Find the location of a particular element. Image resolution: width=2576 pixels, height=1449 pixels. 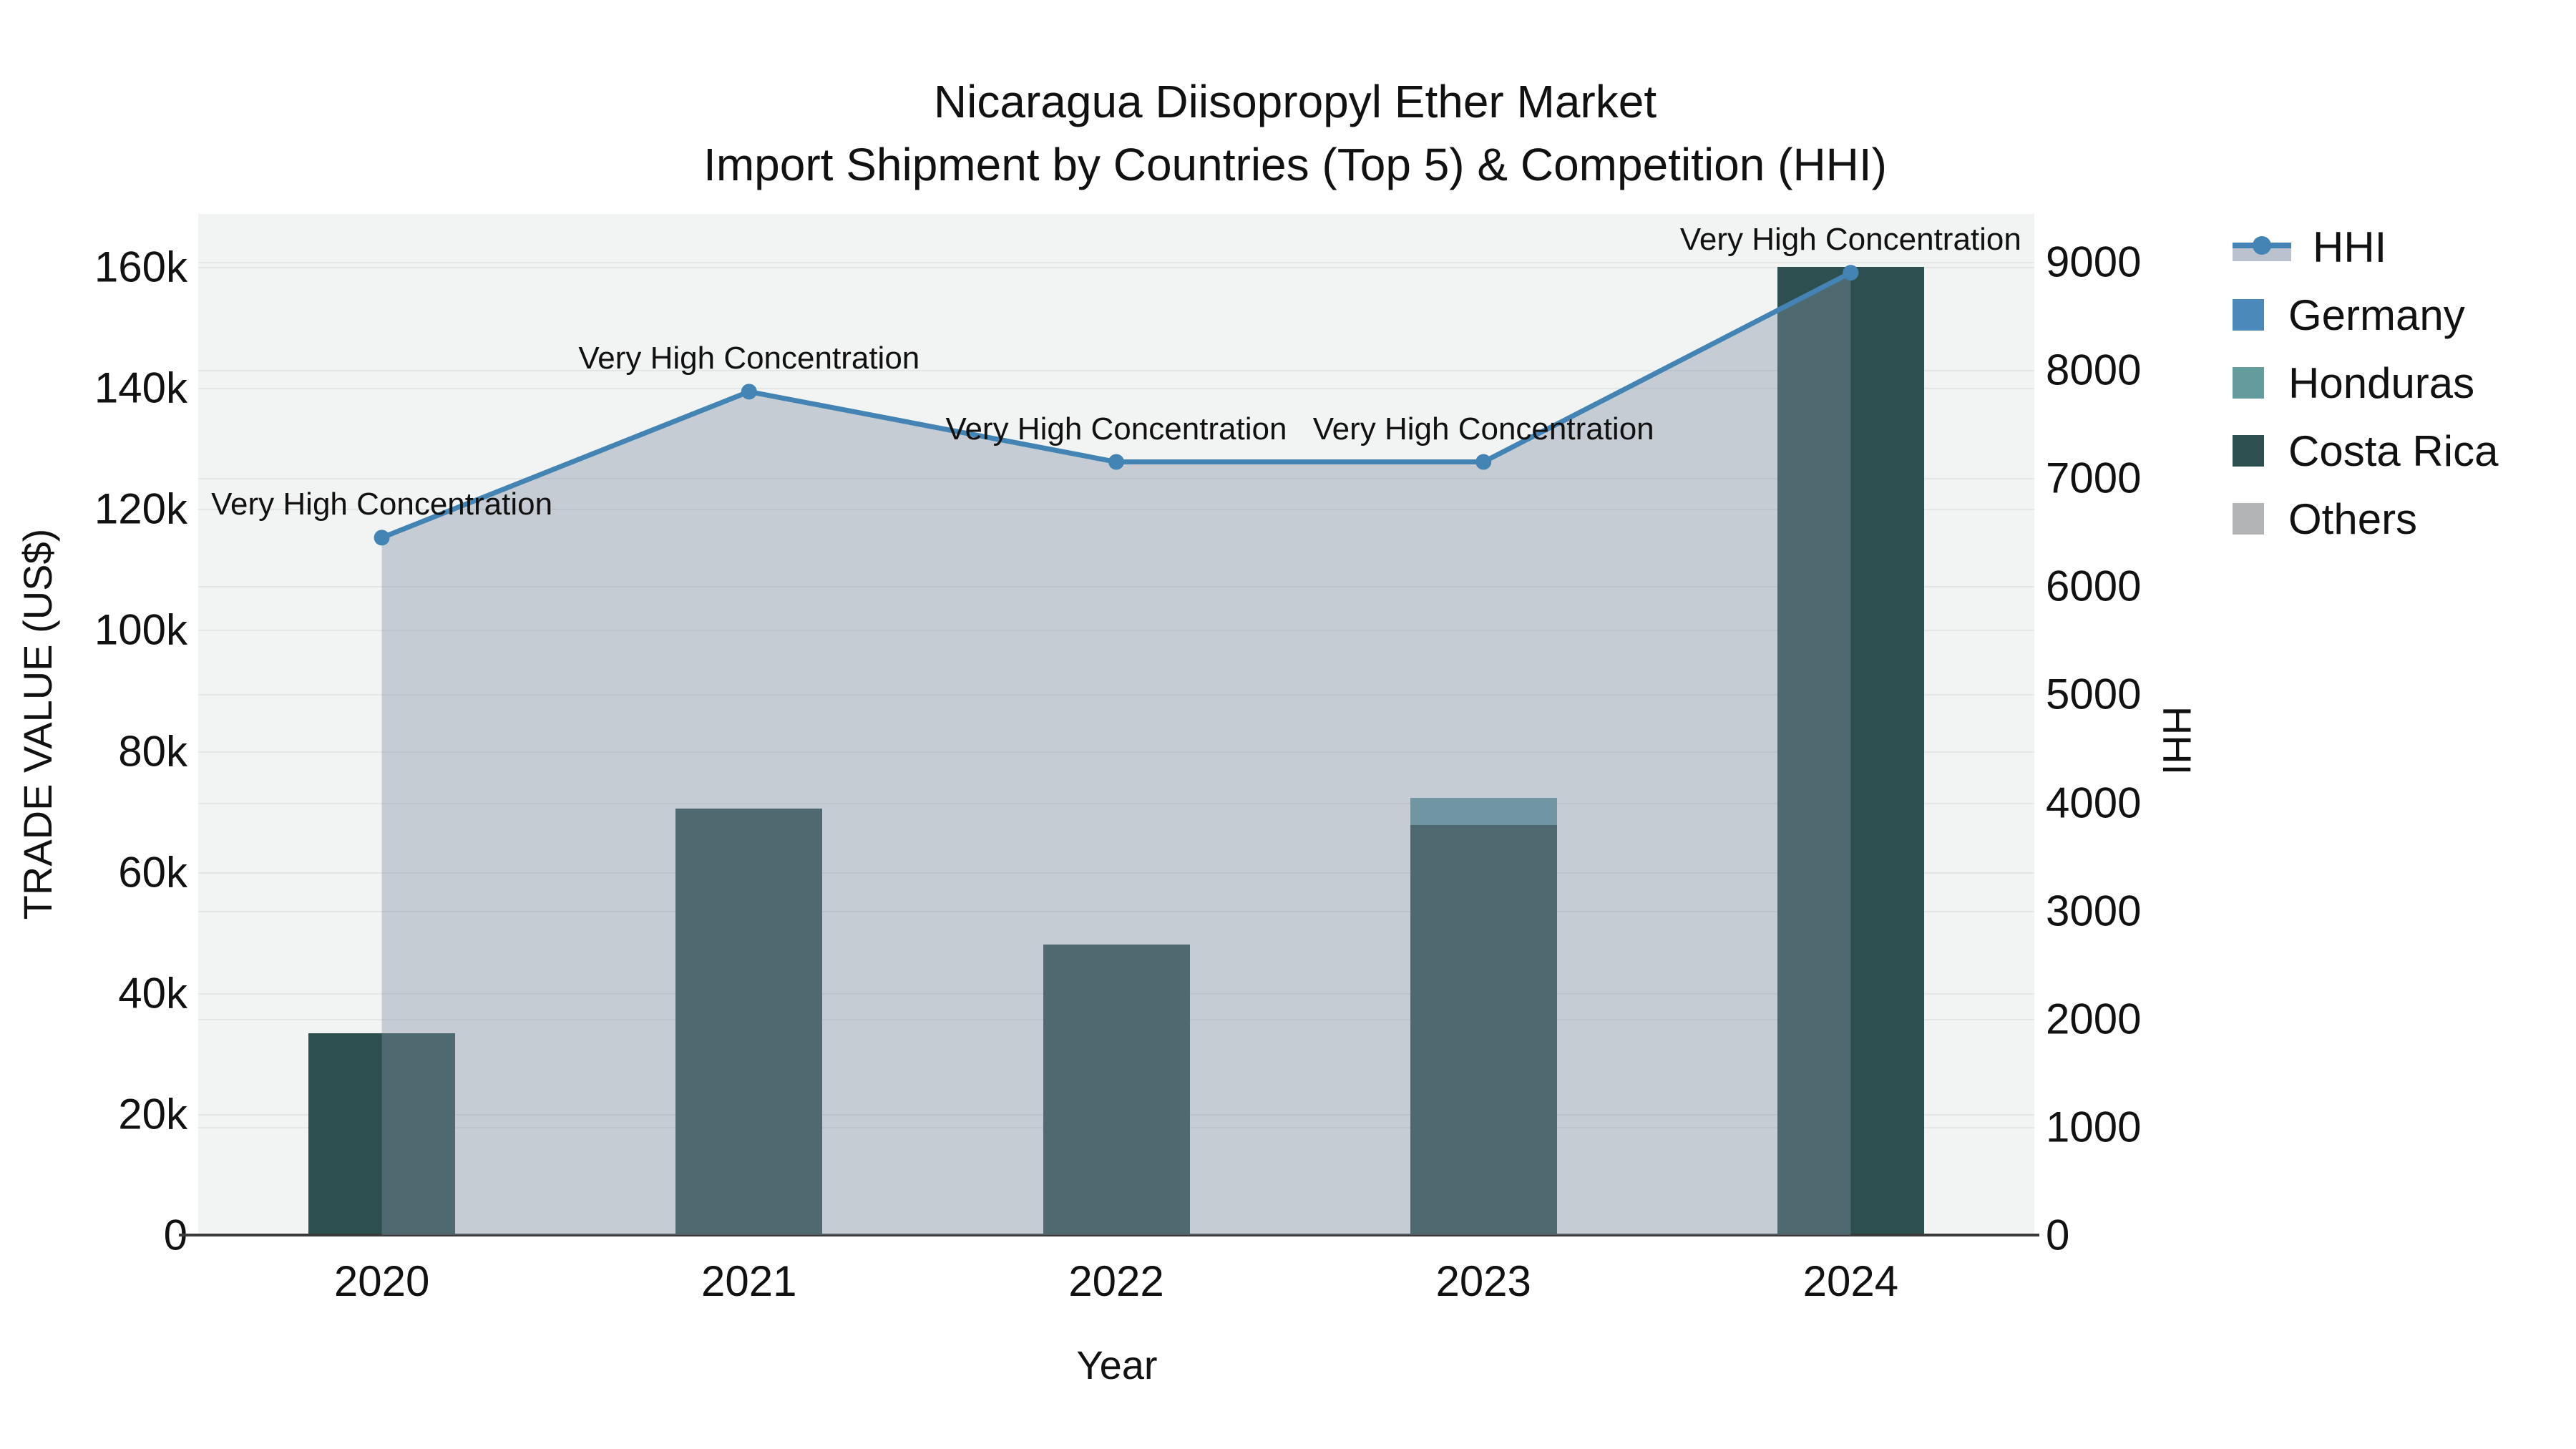

costa-rica-swatch-icon is located at coordinates (2248, 451).